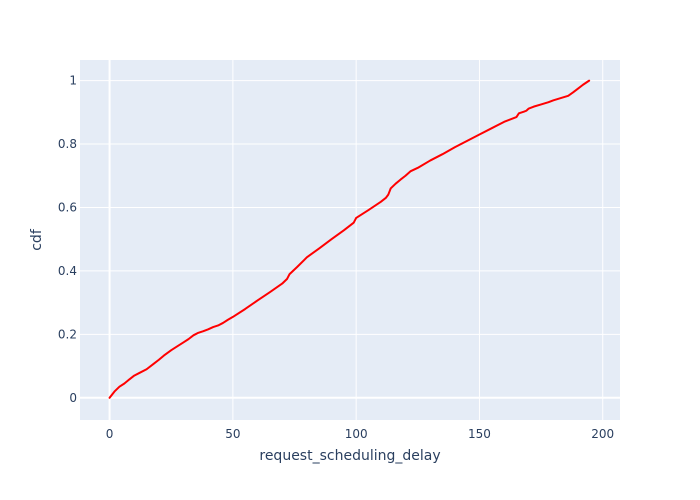  Describe the element at coordinates (232, 434) in the screenshot. I see `x-tick-label: 50` at that location.